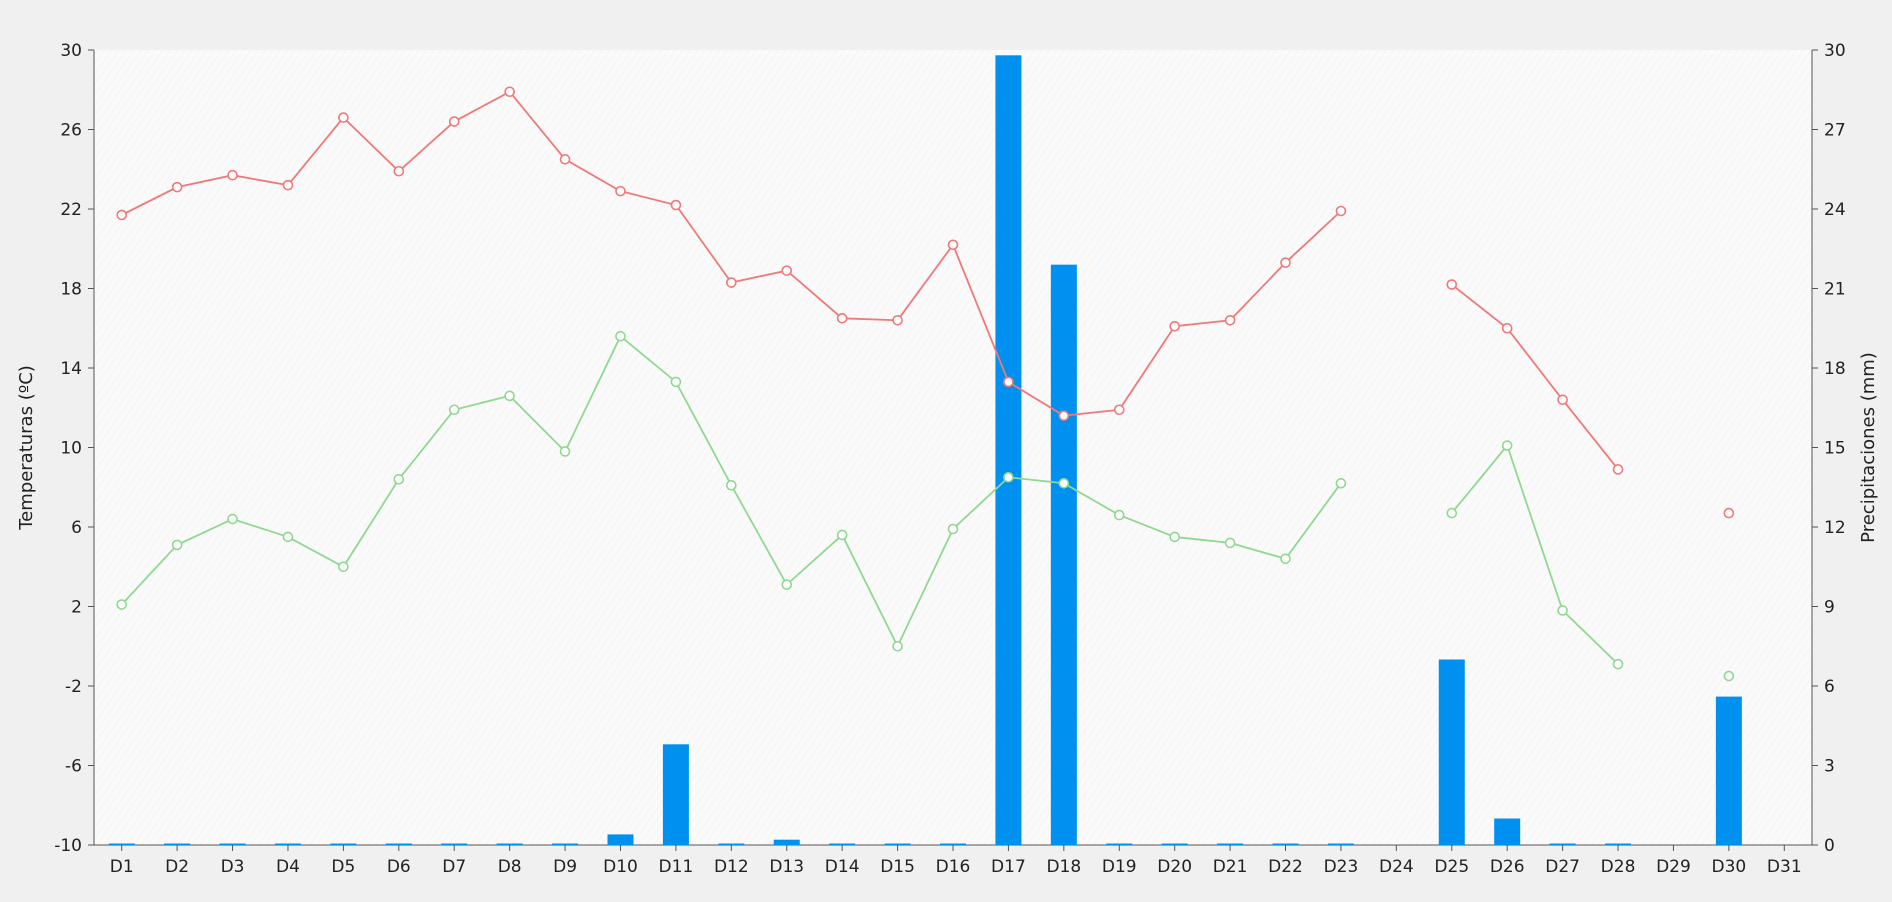 Image resolution: width=1892 pixels, height=902 pixels. Describe the element at coordinates (1562, 867) in the screenshot. I see `x-tick-label: D27` at that location.